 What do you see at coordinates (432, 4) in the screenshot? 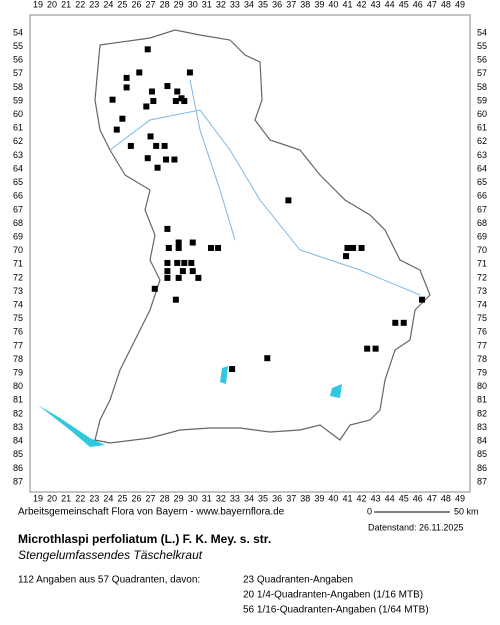
I see `x-tick-label: 47` at bounding box center [432, 4].